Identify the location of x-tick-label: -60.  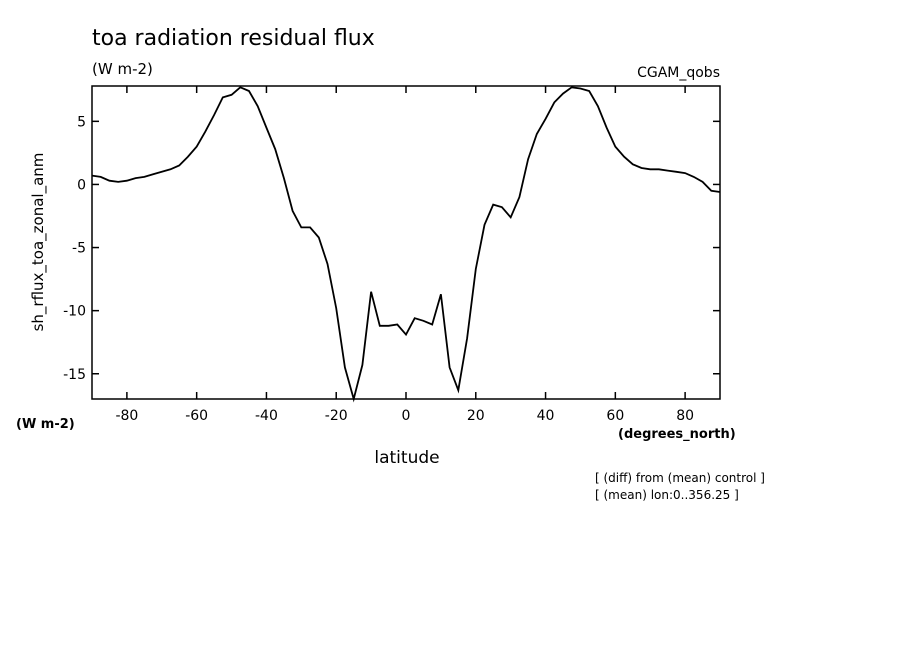
(196, 416).